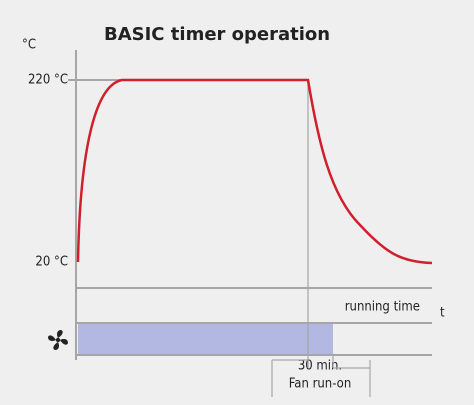 This screenshot has height=405, width=474. What do you see at coordinates (51, 262) in the screenshot?
I see `y-label-low: 20 °C` at bounding box center [51, 262].